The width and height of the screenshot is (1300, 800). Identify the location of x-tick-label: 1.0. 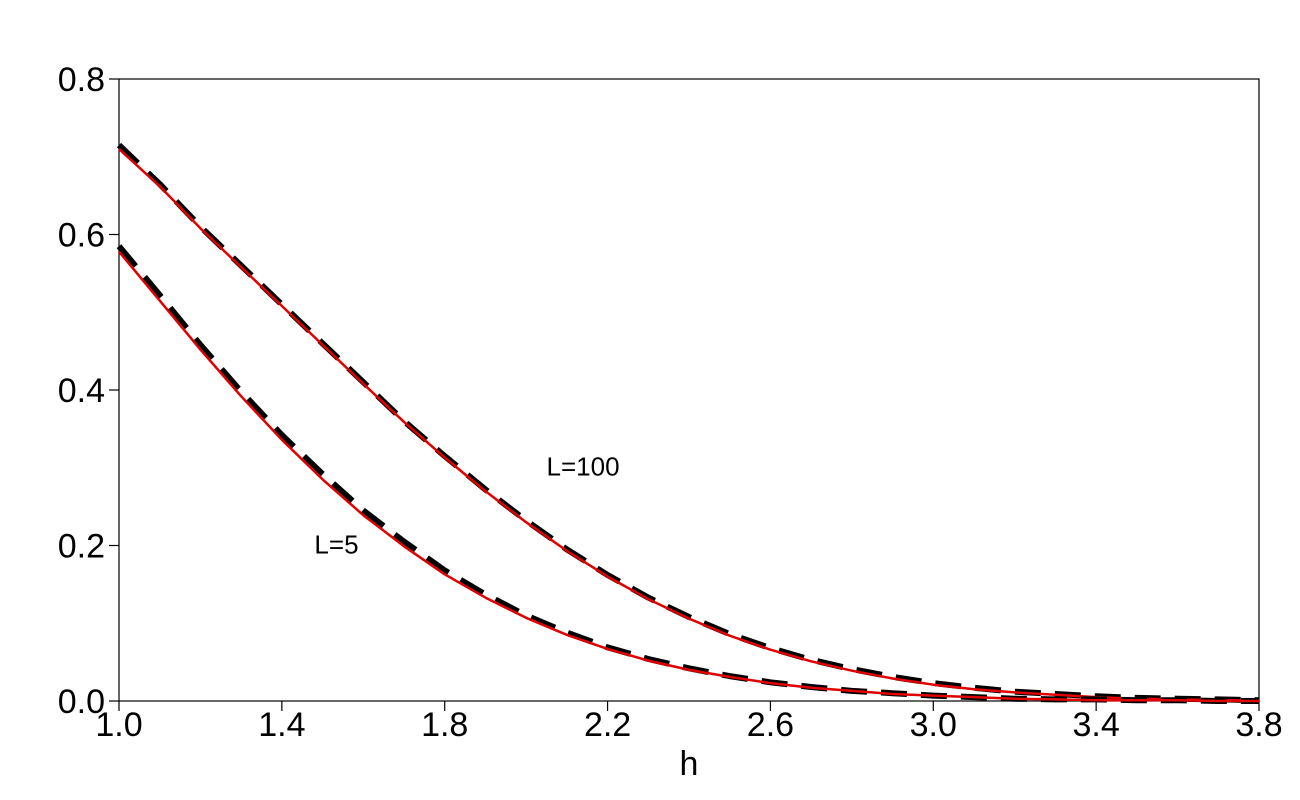
(118, 725).